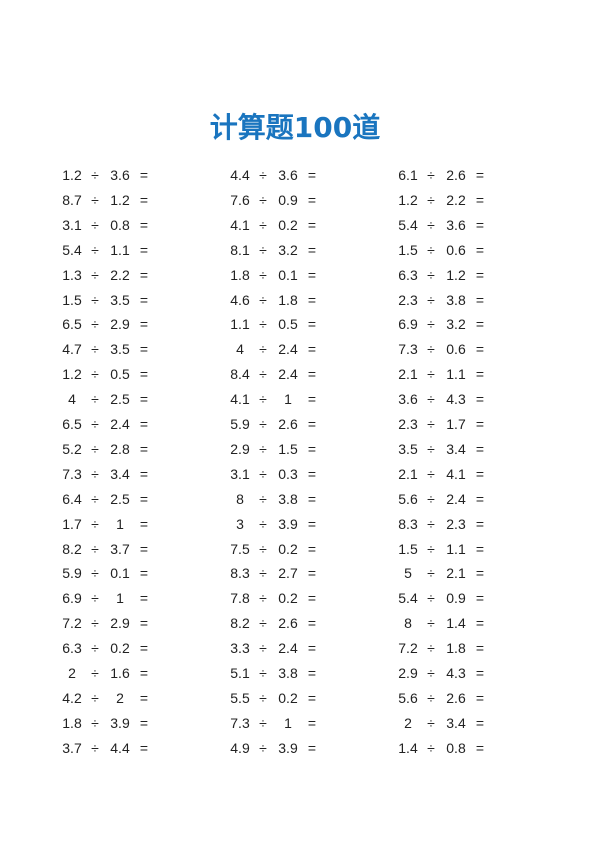 The height and width of the screenshot is (850, 600). I want to click on divisor: 2.5, so click(120, 399).